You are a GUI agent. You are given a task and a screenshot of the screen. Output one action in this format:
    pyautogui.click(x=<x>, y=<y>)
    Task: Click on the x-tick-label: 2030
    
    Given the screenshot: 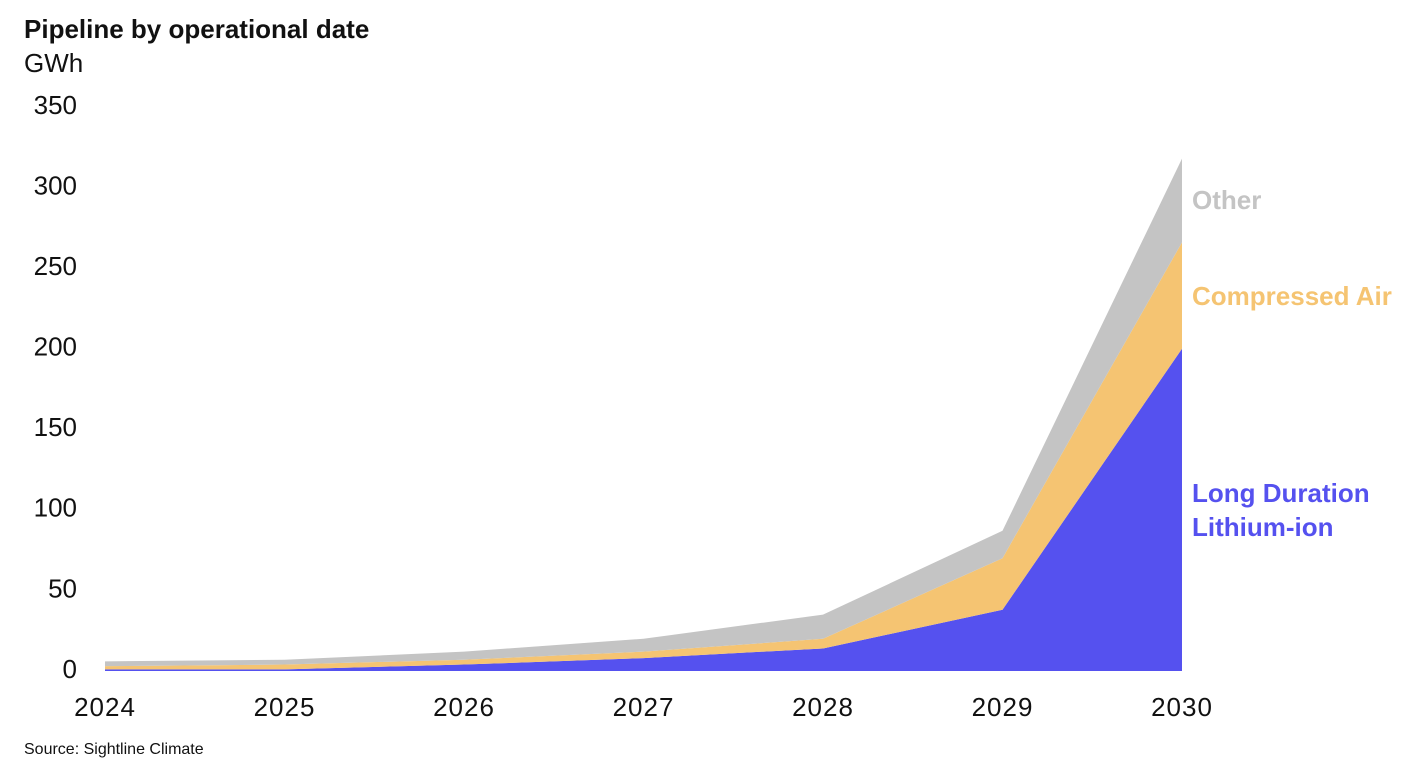 What is the action you would take?
    pyautogui.click(x=1182, y=707)
    